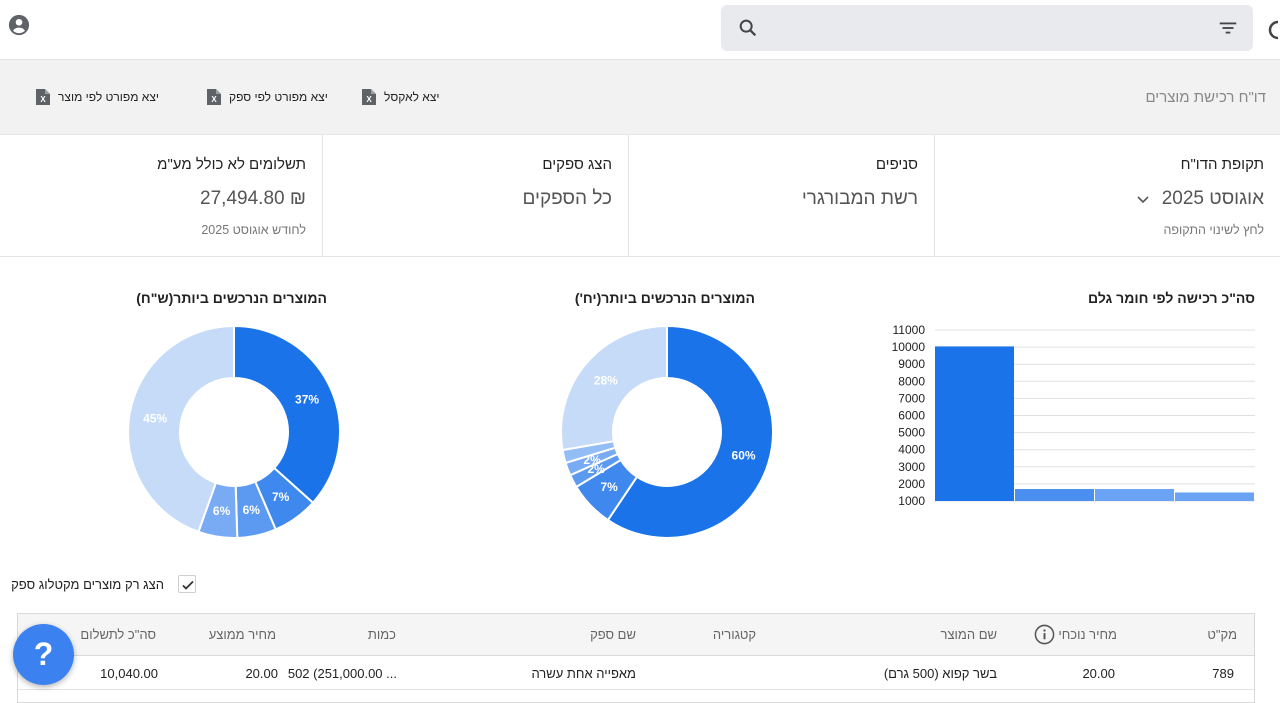 The width and height of the screenshot is (1280, 703). What do you see at coordinates (911, 433) in the screenshot?
I see `y-tick-label: 5000` at bounding box center [911, 433].